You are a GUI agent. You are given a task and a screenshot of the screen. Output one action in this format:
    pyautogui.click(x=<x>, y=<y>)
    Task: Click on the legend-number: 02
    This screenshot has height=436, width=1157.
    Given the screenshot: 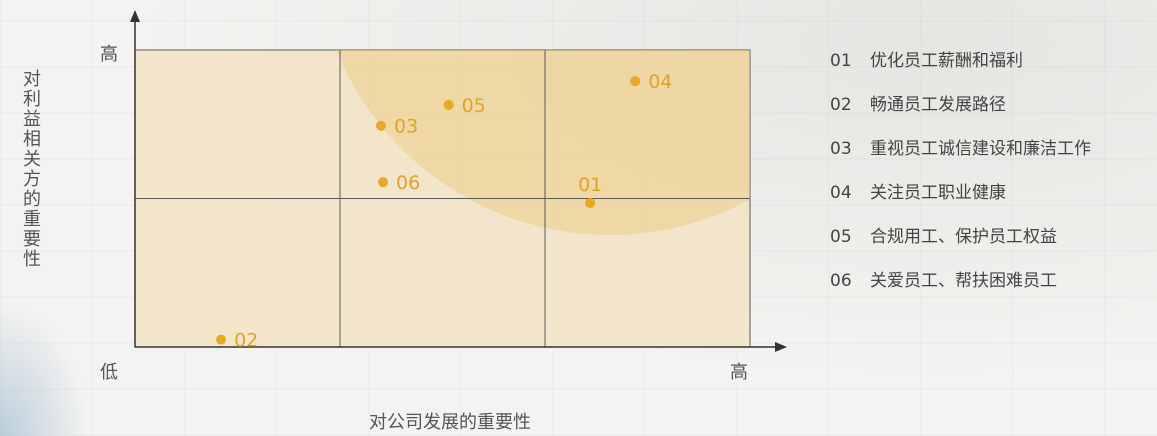 What is the action you would take?
    pyautogui.click(x=841, y=105)
    